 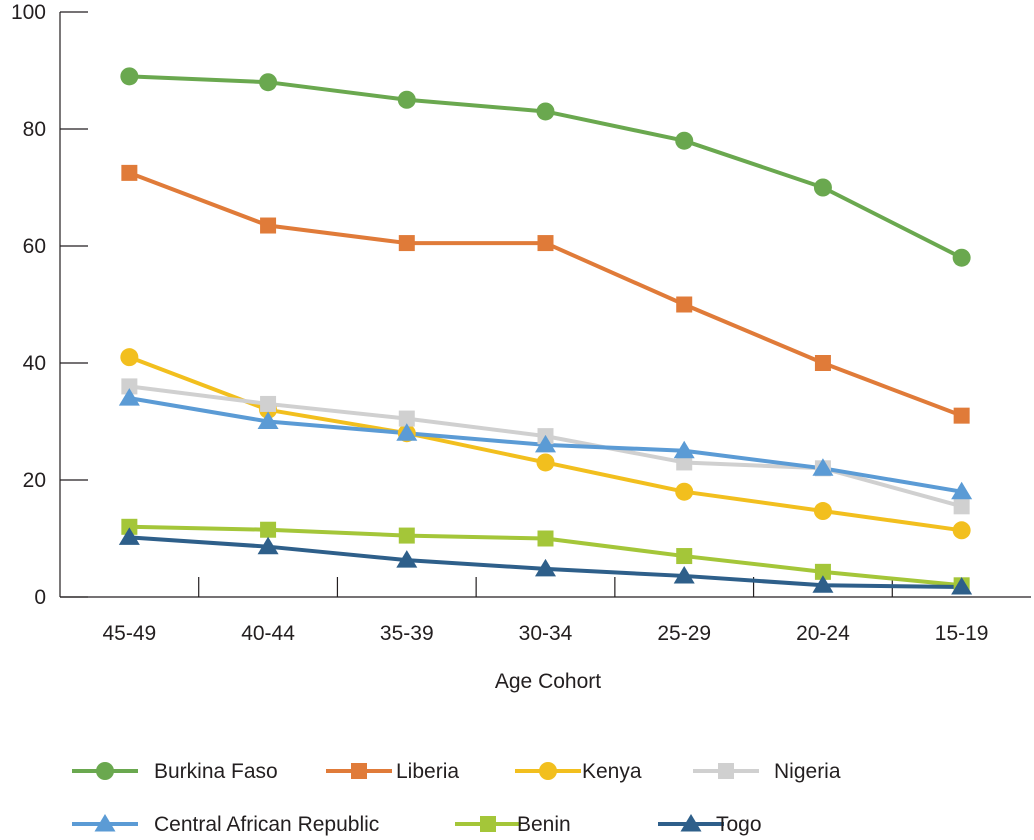 What do you see at coordinates (407, 633) in the screenshot?
I see `x-tick-label: 35-39` at bounding box center [407, 633].